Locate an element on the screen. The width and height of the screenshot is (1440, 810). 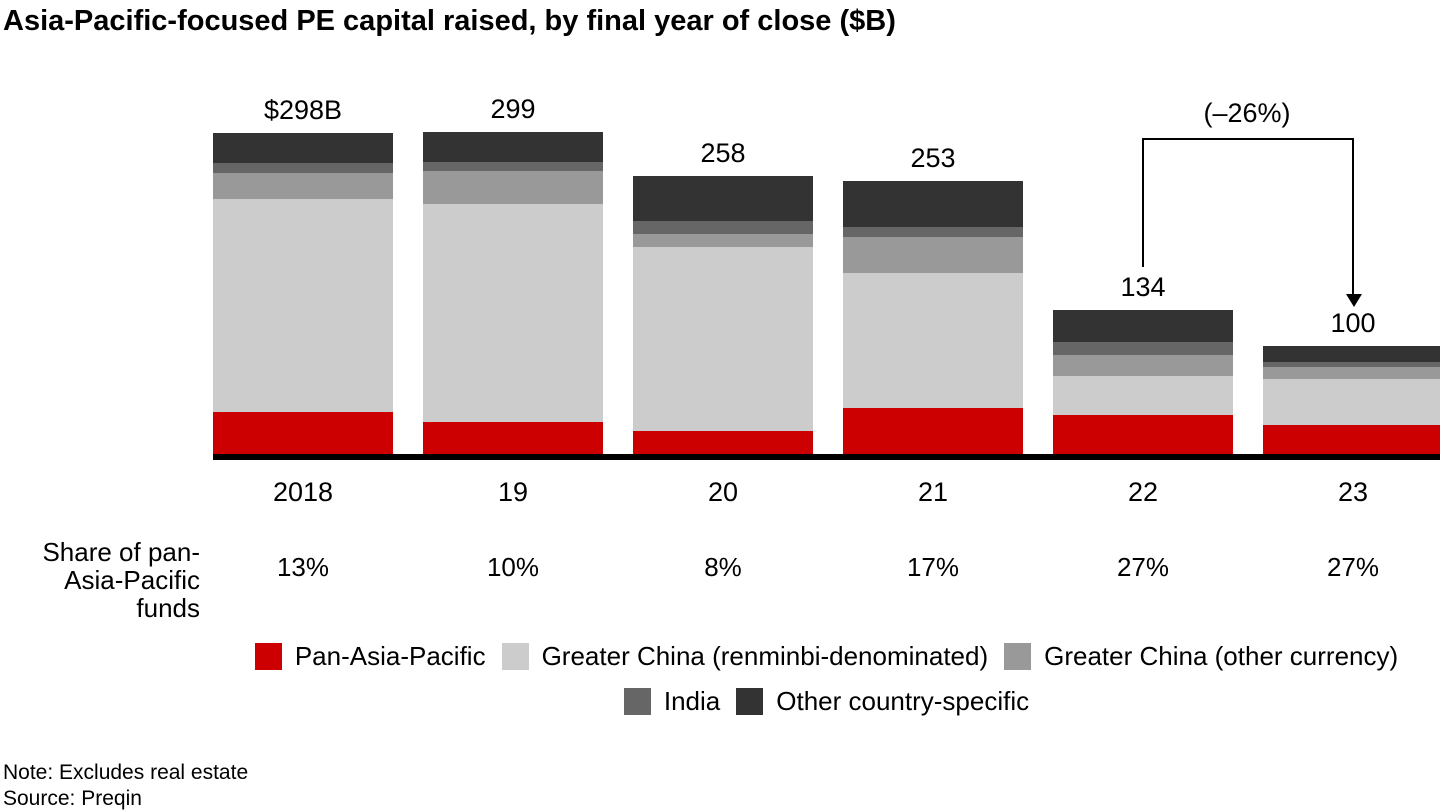
legend-swatch-greater-china-renminbi-denominated is located at coordinates (515, 656).